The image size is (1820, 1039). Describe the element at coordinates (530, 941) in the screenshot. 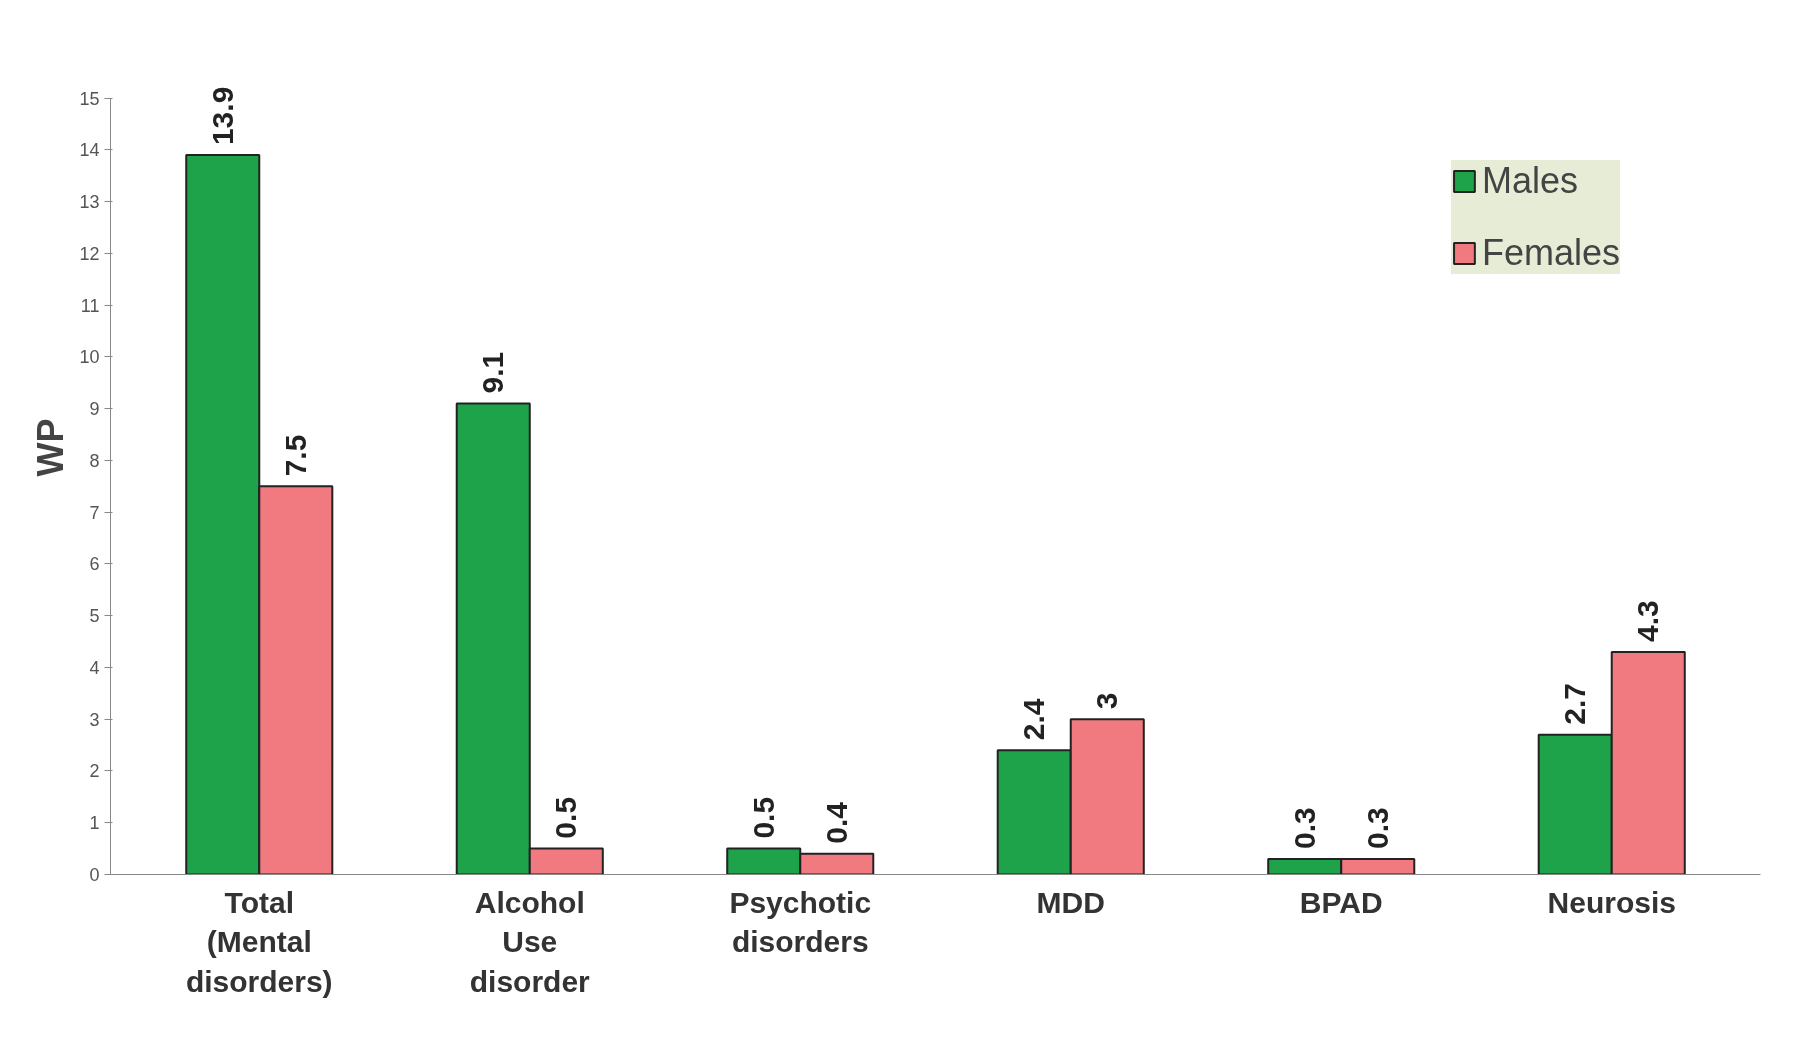

I see `x-tick-label: Alcohol Use disorder` at that location.